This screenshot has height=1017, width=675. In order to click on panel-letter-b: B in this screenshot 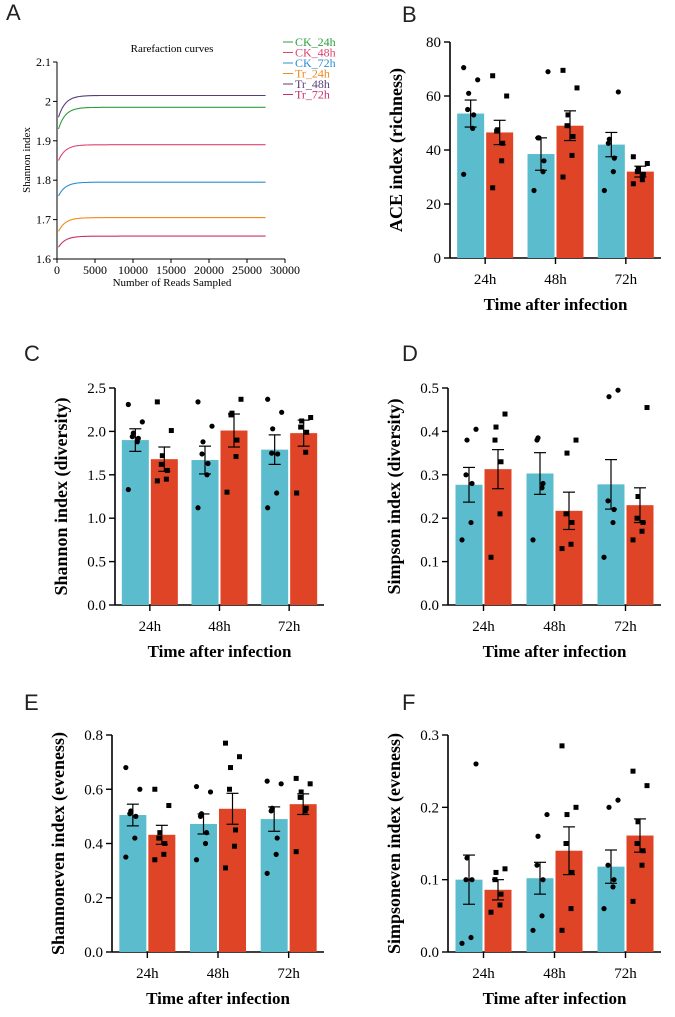, I will do `click(409, 14)`.